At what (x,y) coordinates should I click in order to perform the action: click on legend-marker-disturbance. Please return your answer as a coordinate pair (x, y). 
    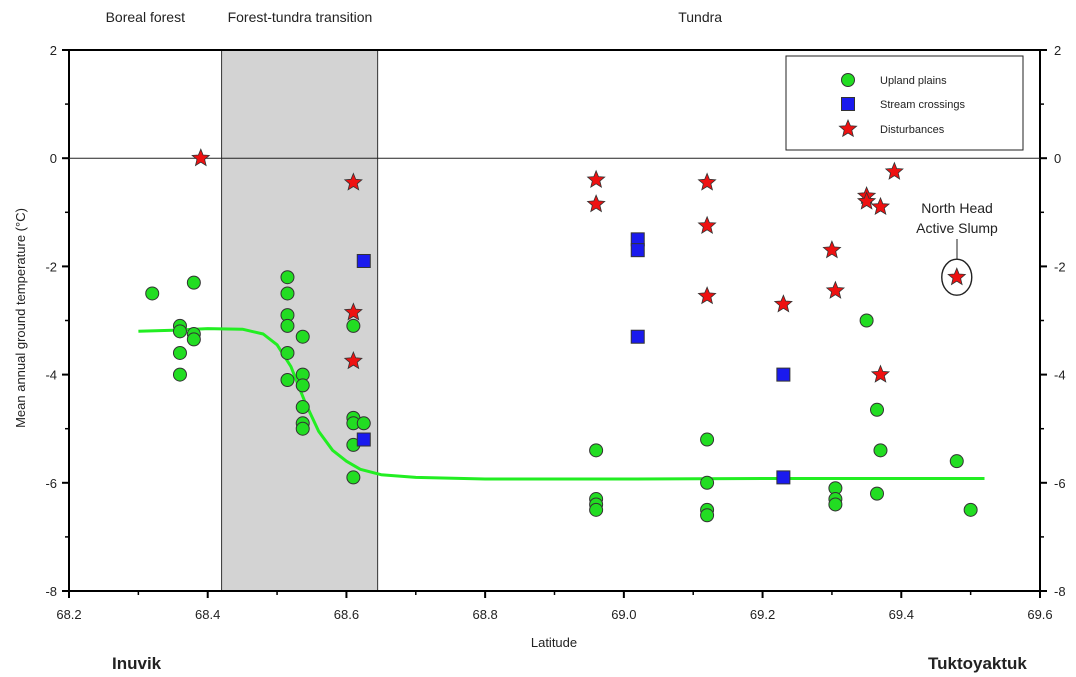
    Looking at the image, I should click on (848, 128).